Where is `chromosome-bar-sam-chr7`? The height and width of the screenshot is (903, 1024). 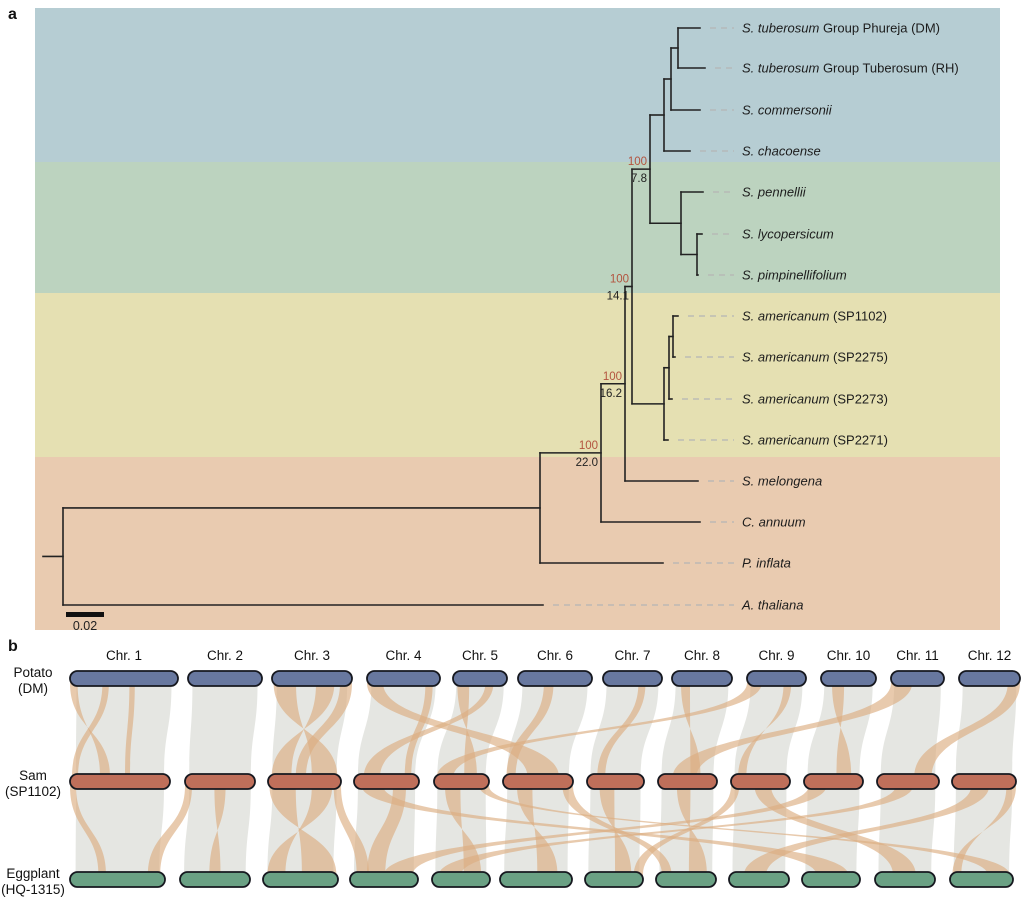
chromosome-bar-sam-chr7 is located at coordinates (615, 781).